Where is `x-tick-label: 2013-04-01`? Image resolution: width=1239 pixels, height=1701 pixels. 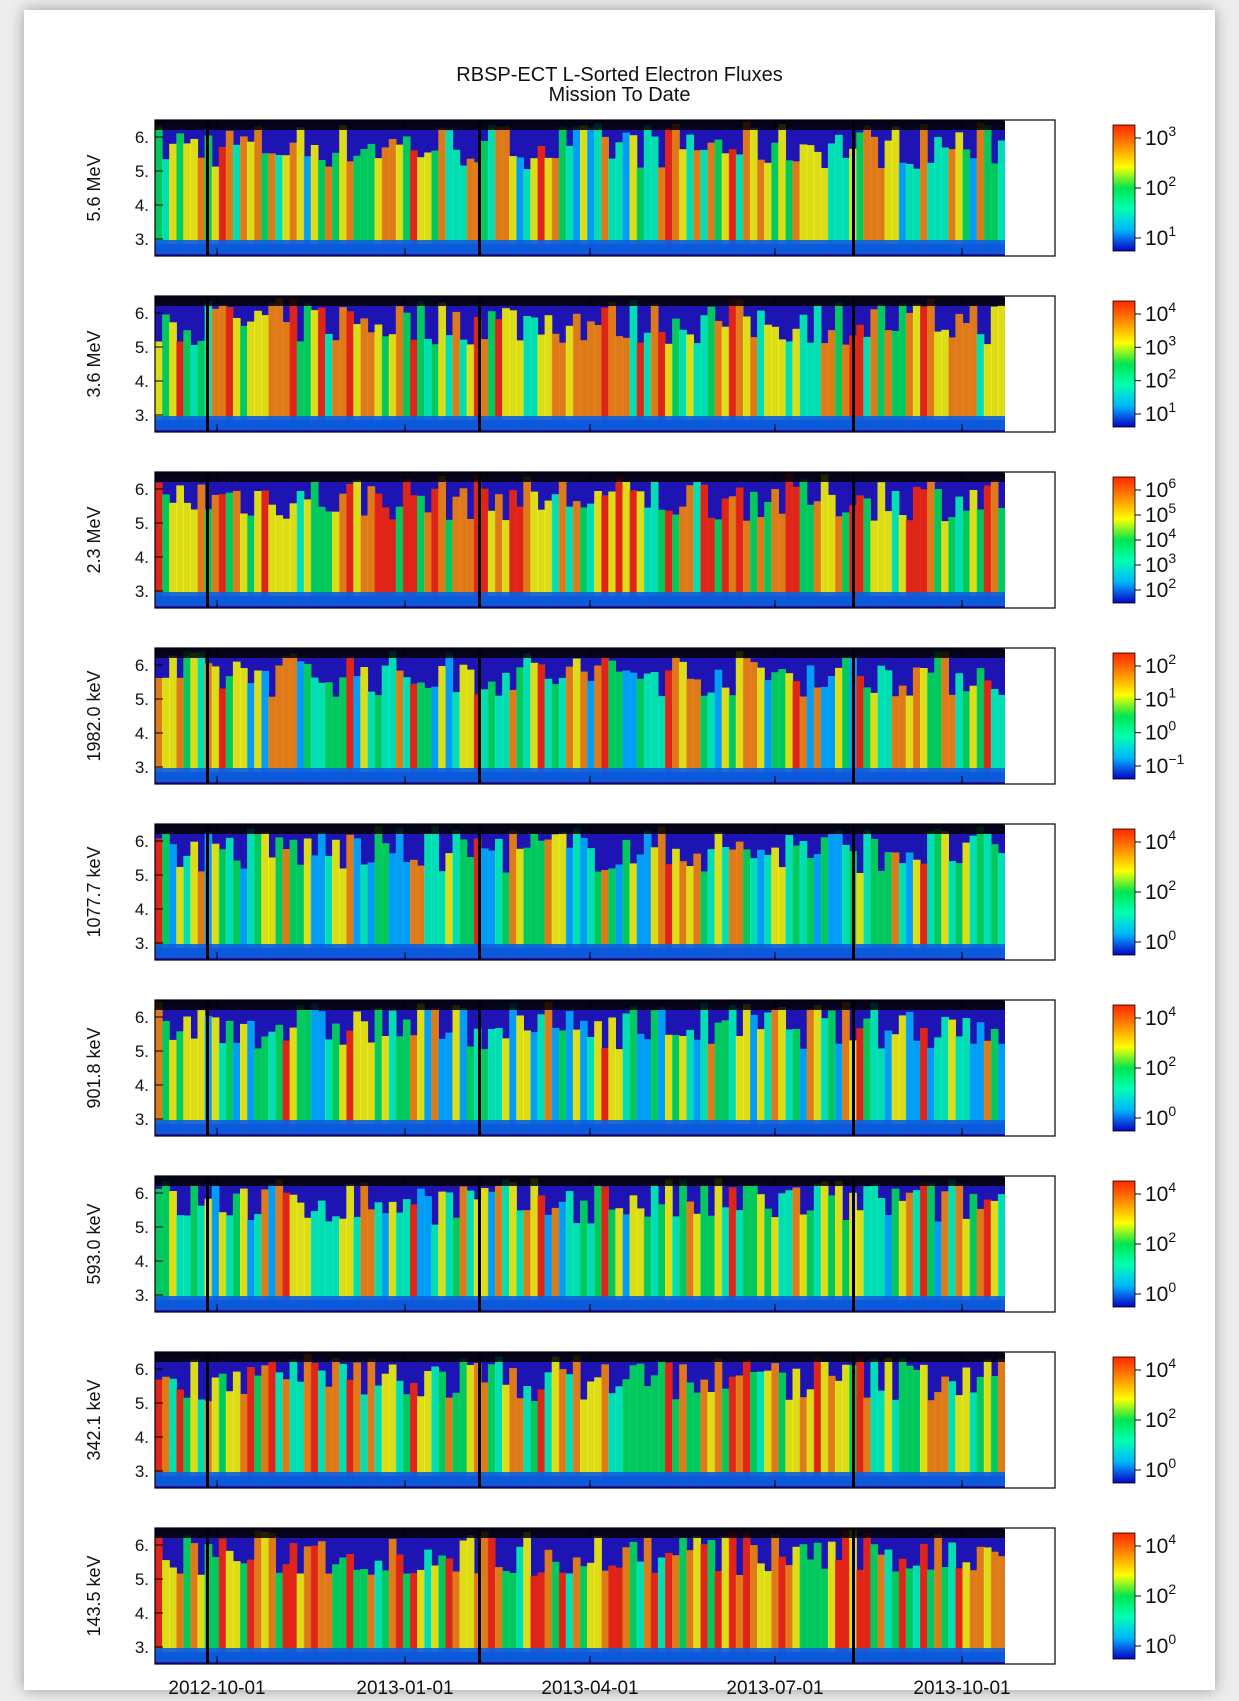
x-tick-label: 2013-04-01 is located at coordinates (589, 1688).